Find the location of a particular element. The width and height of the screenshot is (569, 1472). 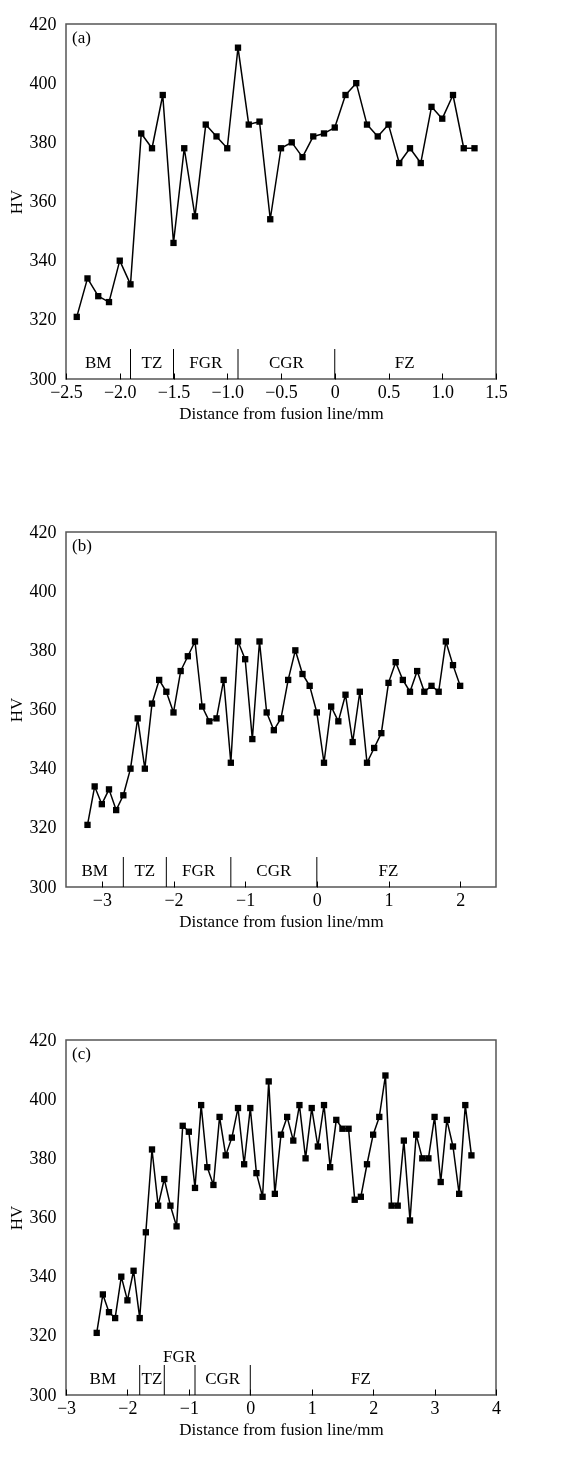

annotation: (c) is located at coordinates (81, 1053).